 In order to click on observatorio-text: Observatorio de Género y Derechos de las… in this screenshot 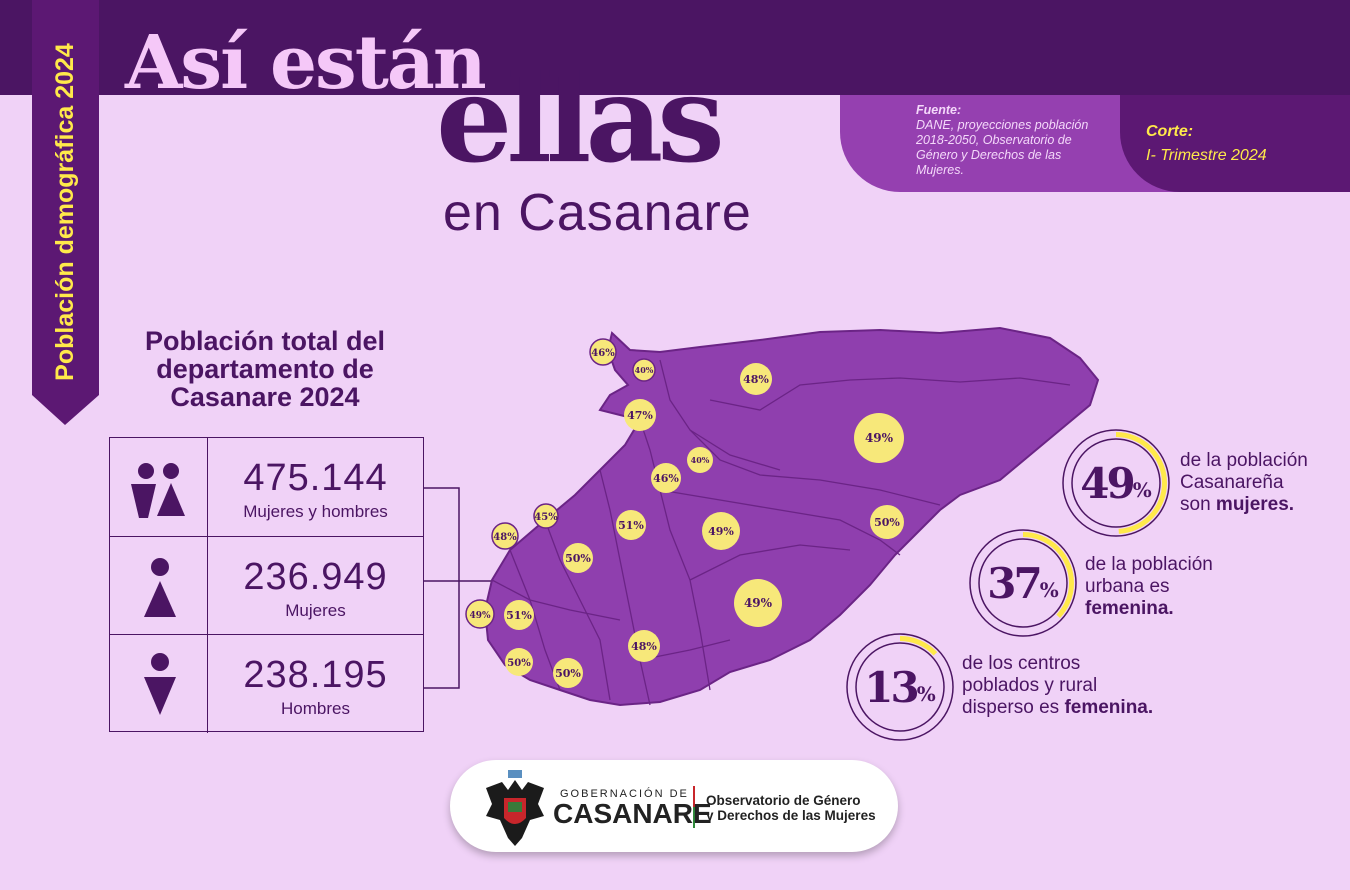, I will do `click(791, 808)`.